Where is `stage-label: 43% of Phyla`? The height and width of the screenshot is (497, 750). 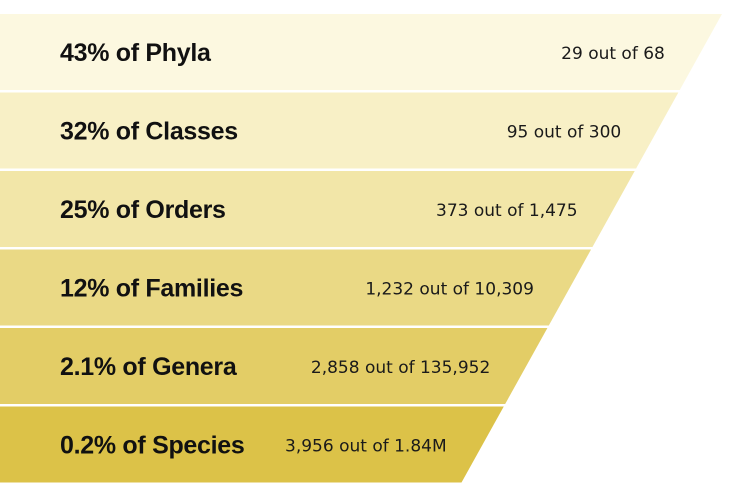
stage-label: 43% of Phyla is located at coordinates (136, 53).